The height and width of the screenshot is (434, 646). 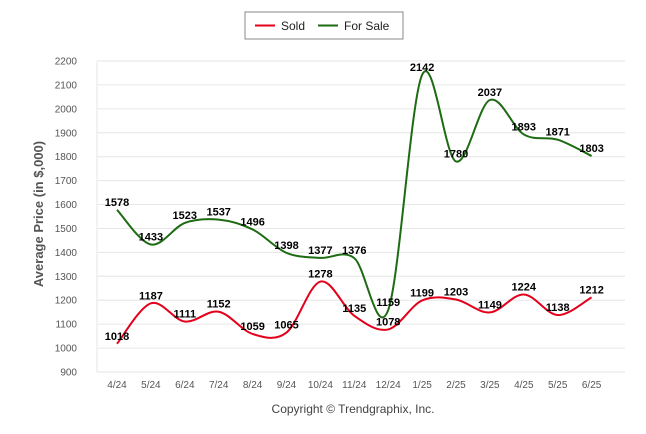 What do you see at coordinates (185, 216) in the screenshot?
I see `data-label: 1523` at bounding box center [185, 216].